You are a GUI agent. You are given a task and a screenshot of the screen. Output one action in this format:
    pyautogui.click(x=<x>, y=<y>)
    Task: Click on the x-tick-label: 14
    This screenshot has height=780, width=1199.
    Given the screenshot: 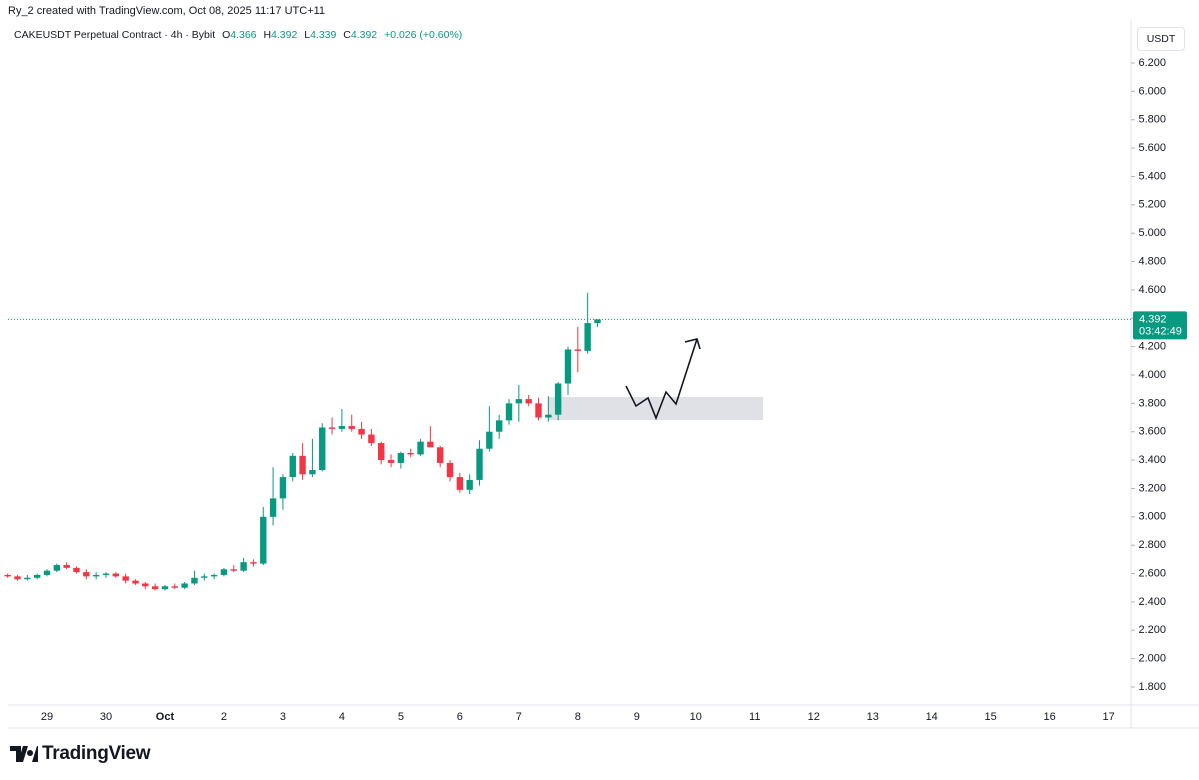 What is the action you would take?
    pyautogui.click(x=932, y=717)
    